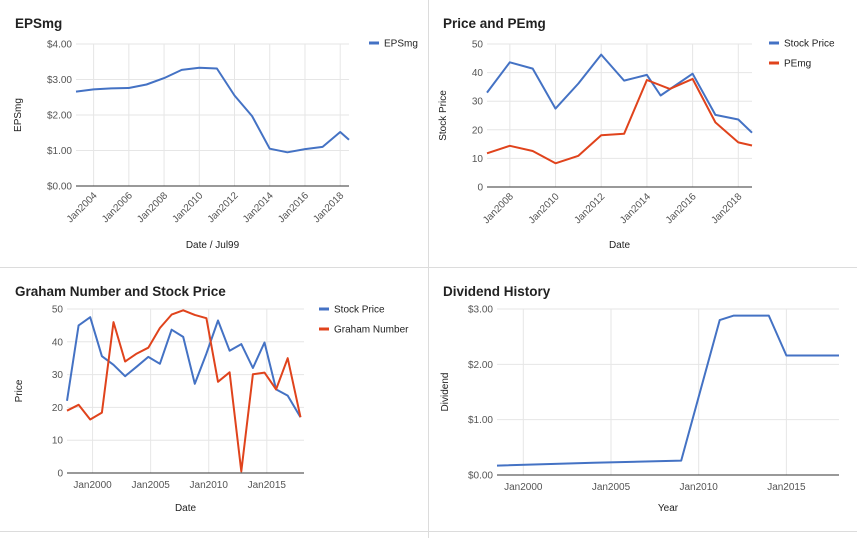  I want to click on series-line-pemg, so click(619, 121).